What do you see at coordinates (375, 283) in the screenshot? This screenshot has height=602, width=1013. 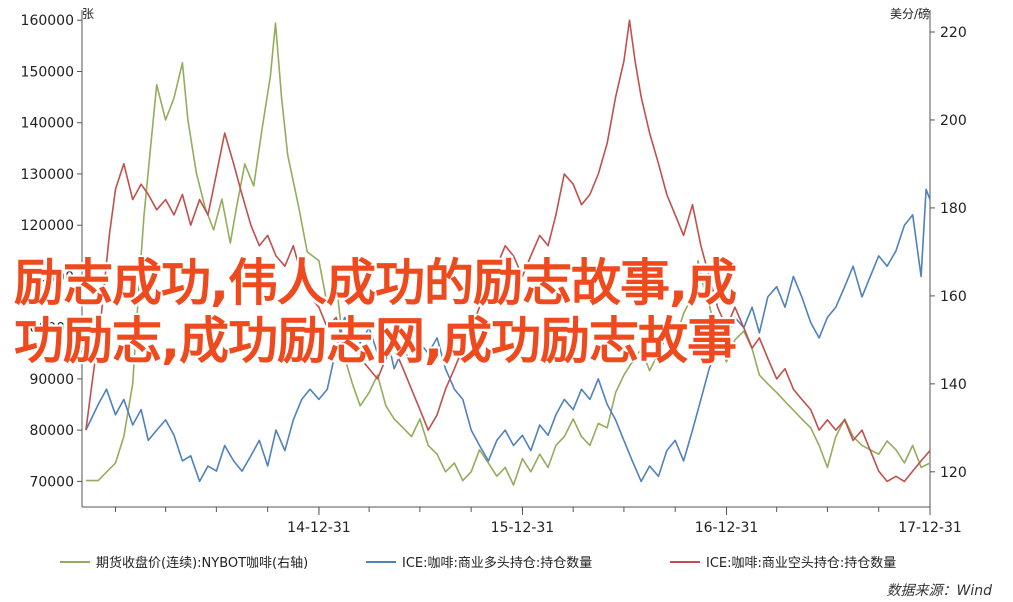 I see `overlay-title-line-1: 励志成功,伟人成功的励志故事,成` at bounding box center [375, 283].